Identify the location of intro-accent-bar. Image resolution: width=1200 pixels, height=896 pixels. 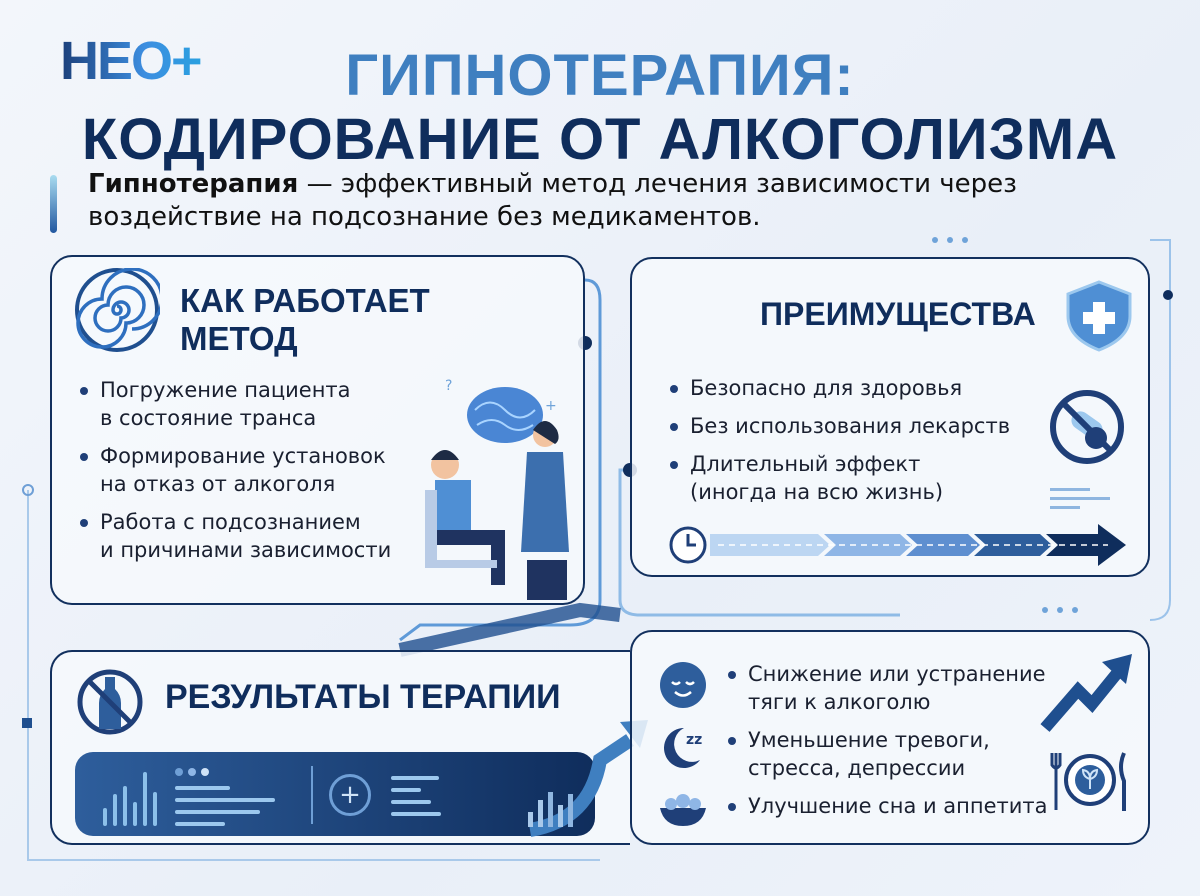
(53, 204).